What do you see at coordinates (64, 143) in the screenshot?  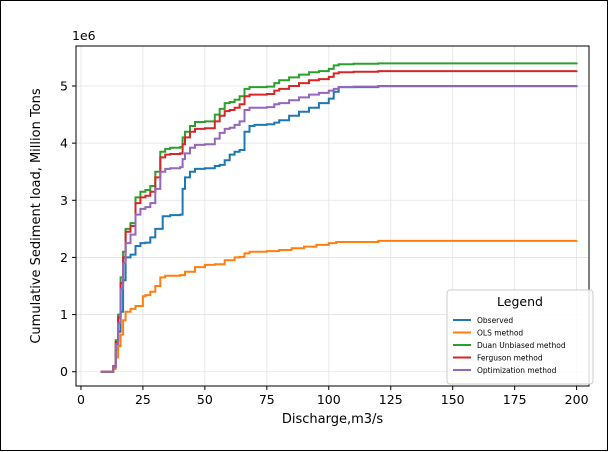 I see `y-tick-label: 4` at bounding box center [64, 143].